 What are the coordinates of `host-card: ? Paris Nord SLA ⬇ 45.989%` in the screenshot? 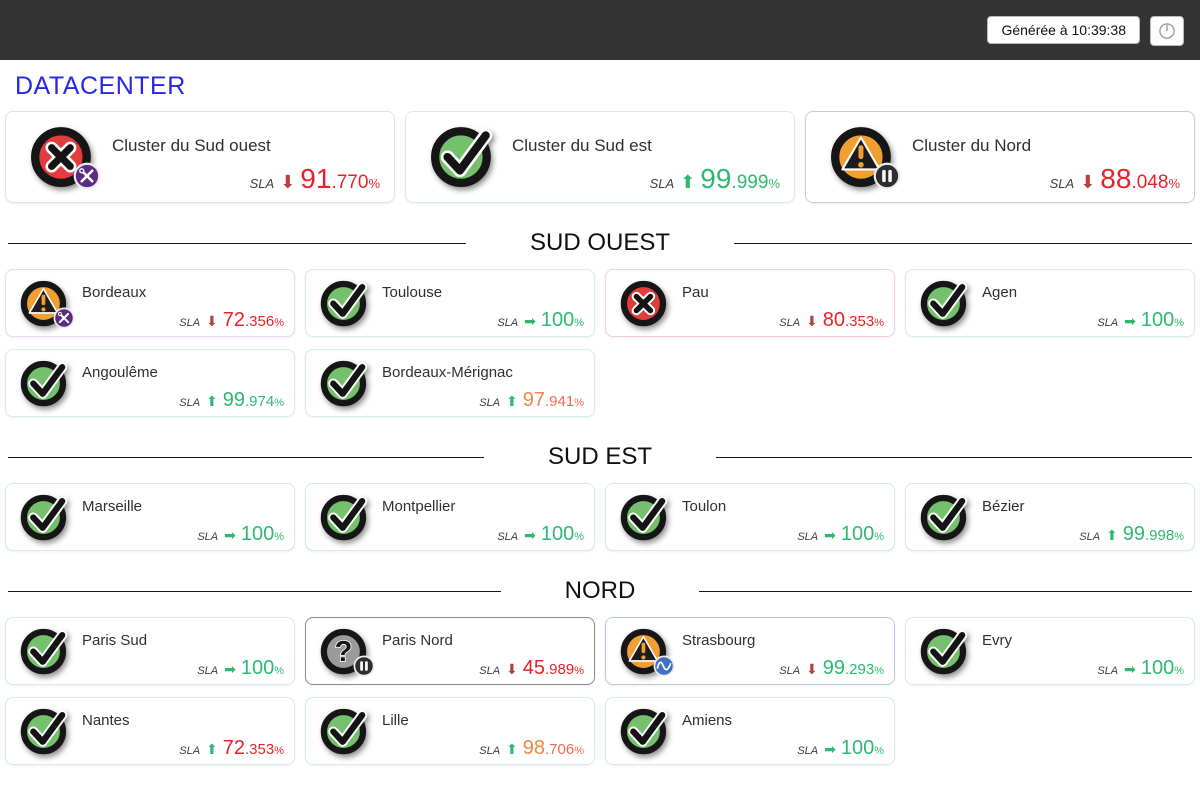 It's located at (450, 651).